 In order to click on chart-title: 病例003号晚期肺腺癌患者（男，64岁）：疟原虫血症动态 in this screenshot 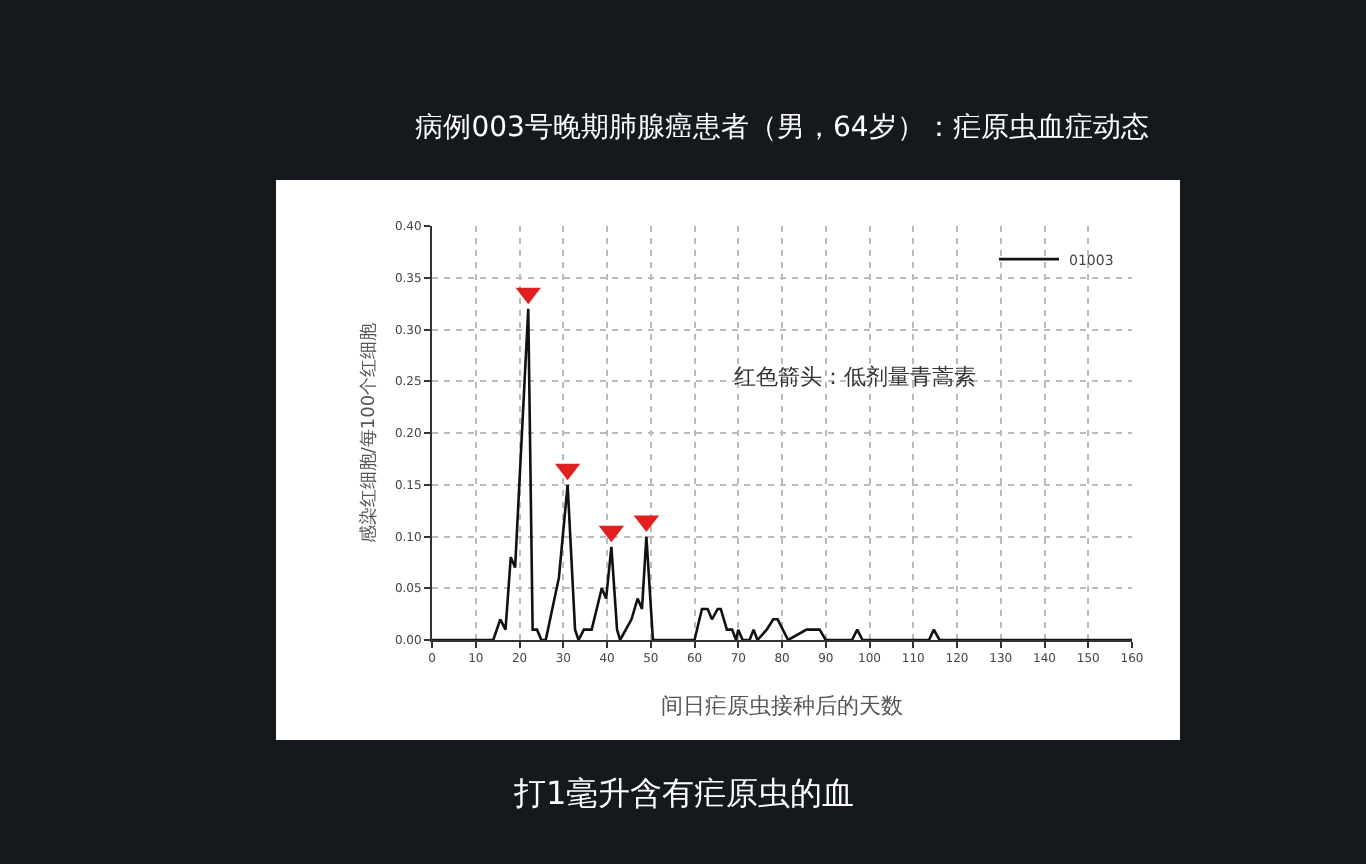, I will do `click(782, 127)`.